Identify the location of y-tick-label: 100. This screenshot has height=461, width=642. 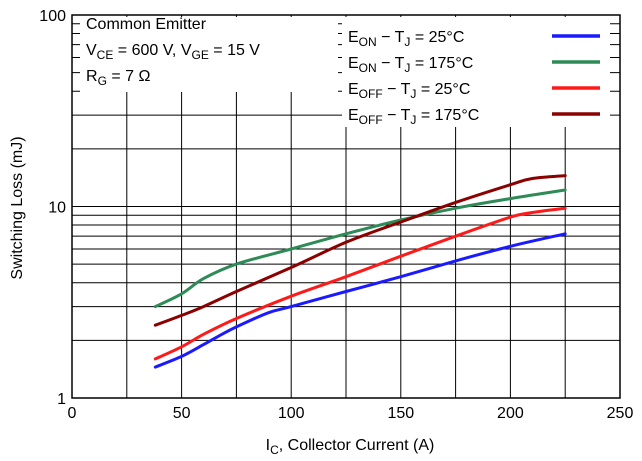
(52, 16).